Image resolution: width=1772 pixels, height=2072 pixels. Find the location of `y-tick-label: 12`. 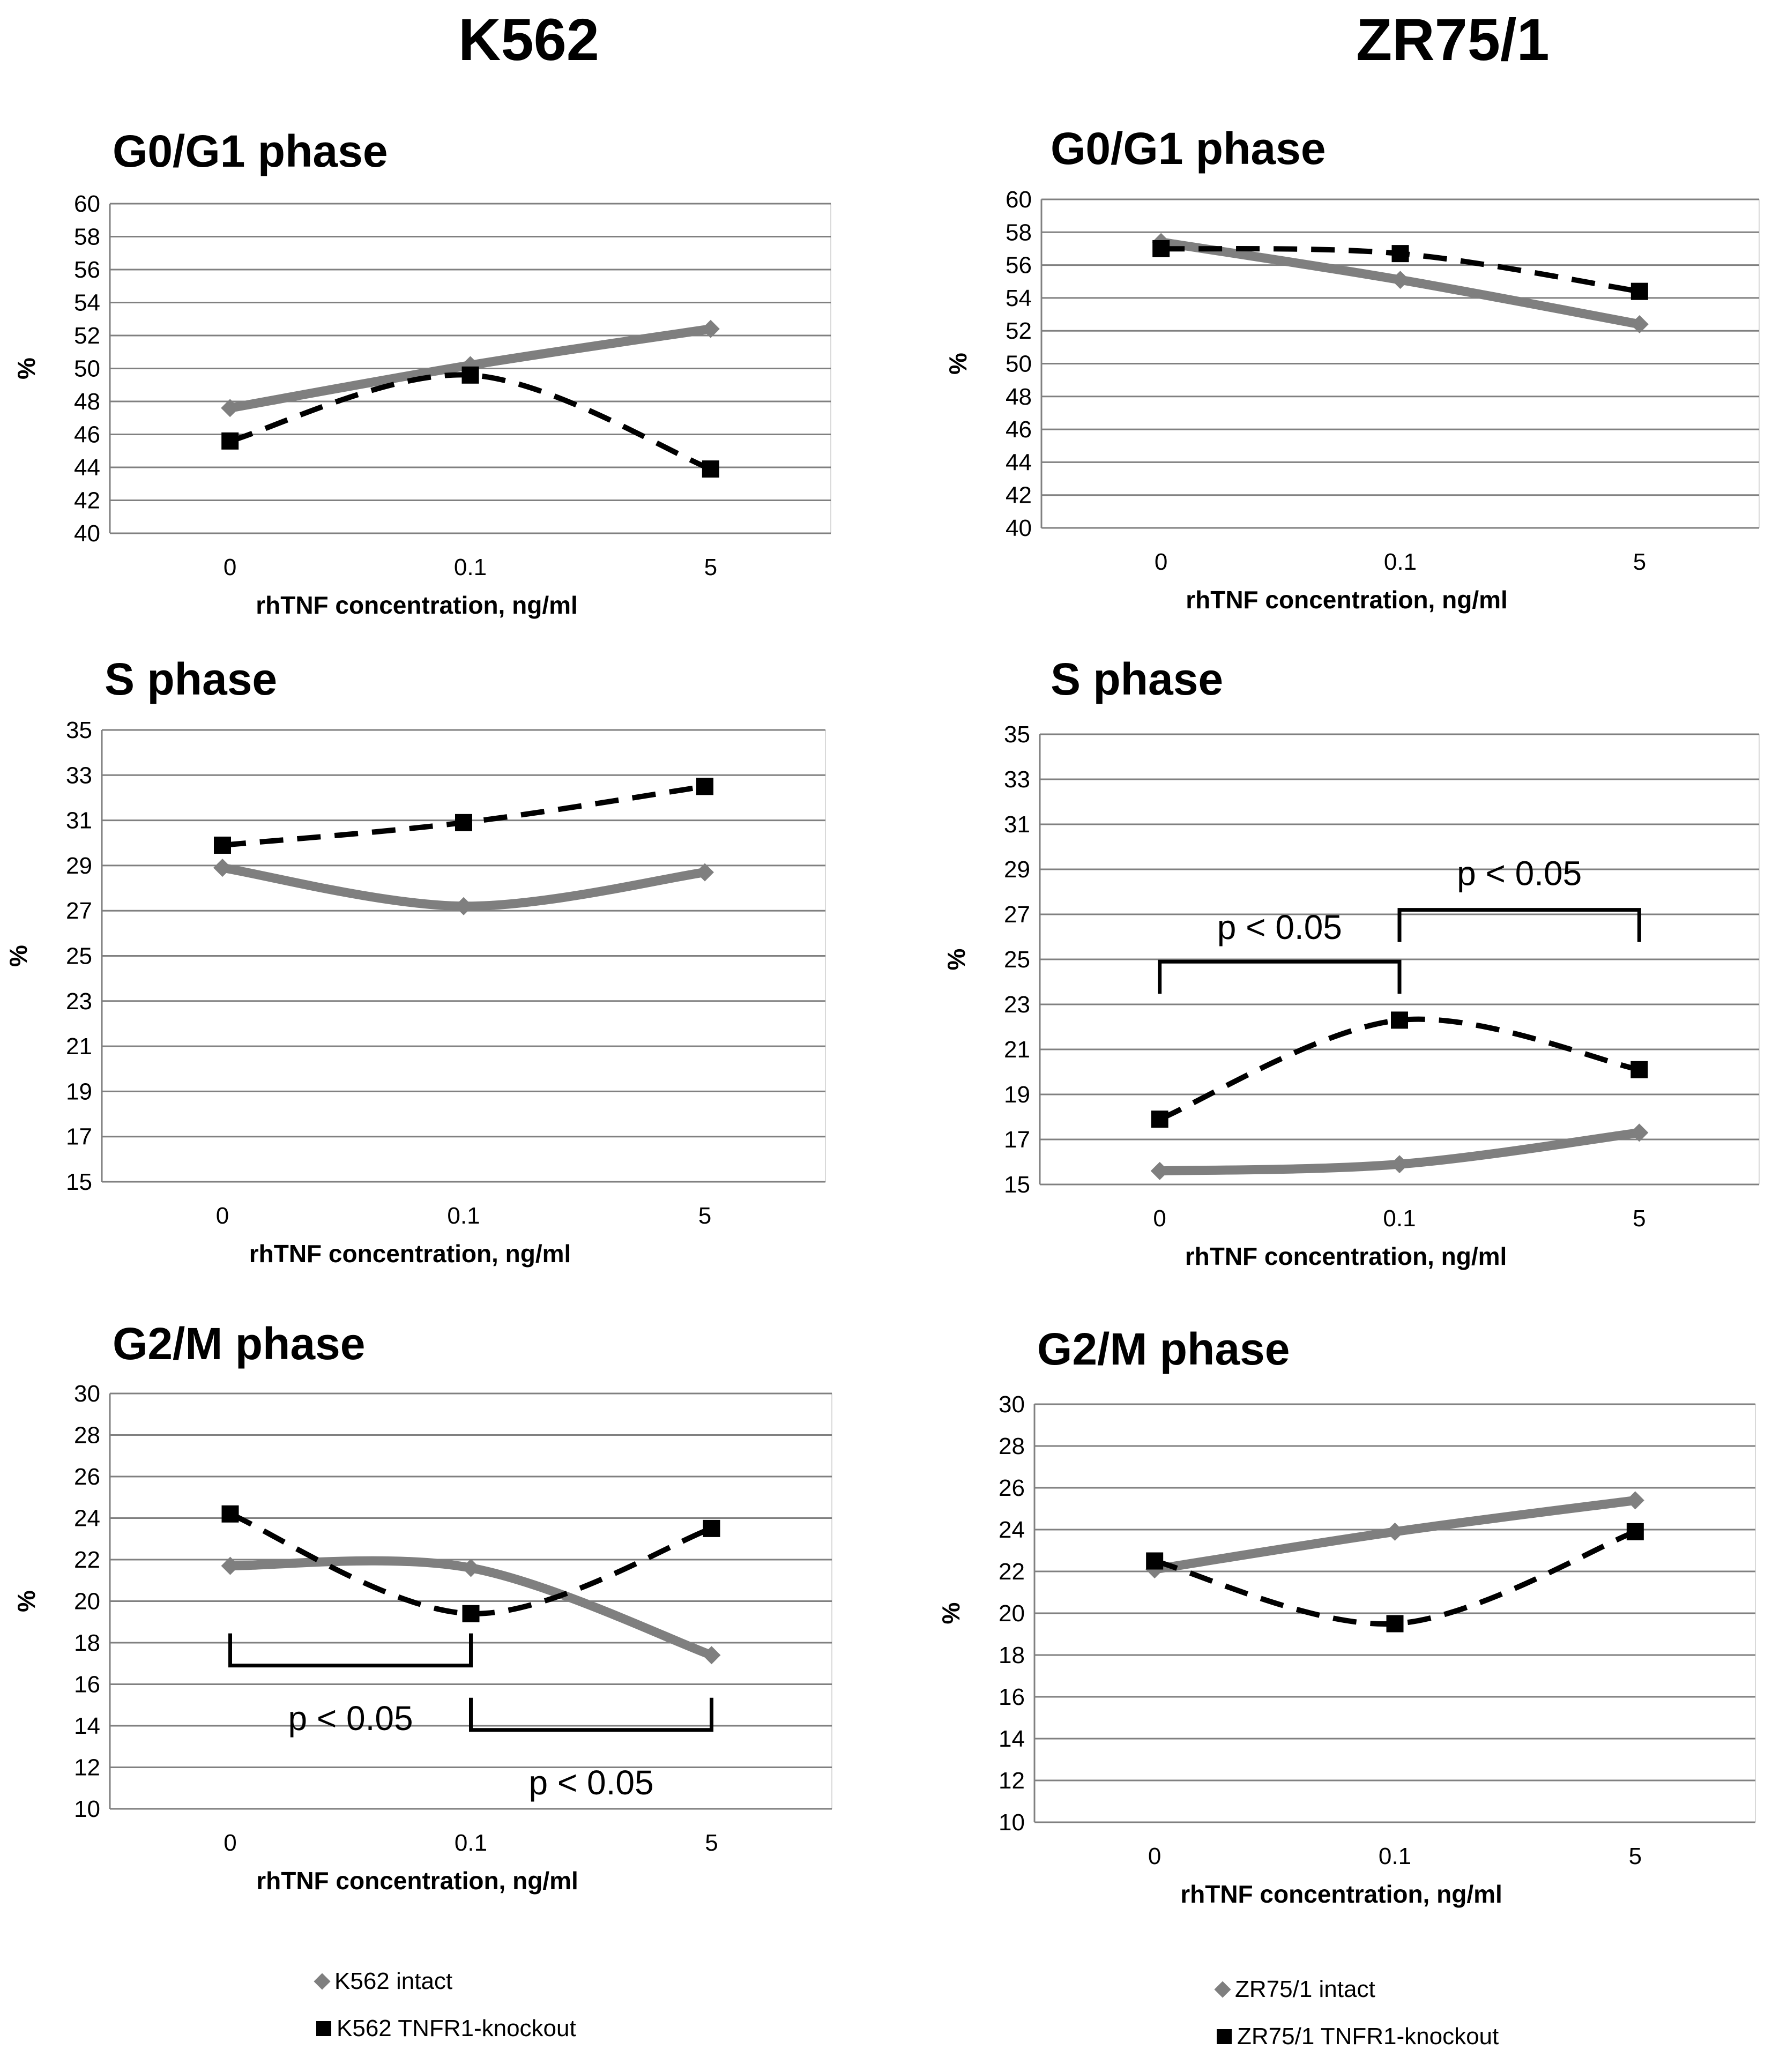

y-tick-label: 12 is located at coordinates (87, 1768).